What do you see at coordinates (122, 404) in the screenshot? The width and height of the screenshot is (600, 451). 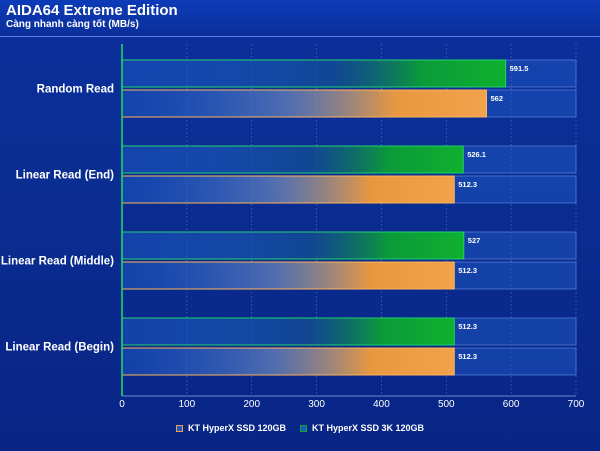 I see `x-tick-label: 0` at bounding box center [122, 404].